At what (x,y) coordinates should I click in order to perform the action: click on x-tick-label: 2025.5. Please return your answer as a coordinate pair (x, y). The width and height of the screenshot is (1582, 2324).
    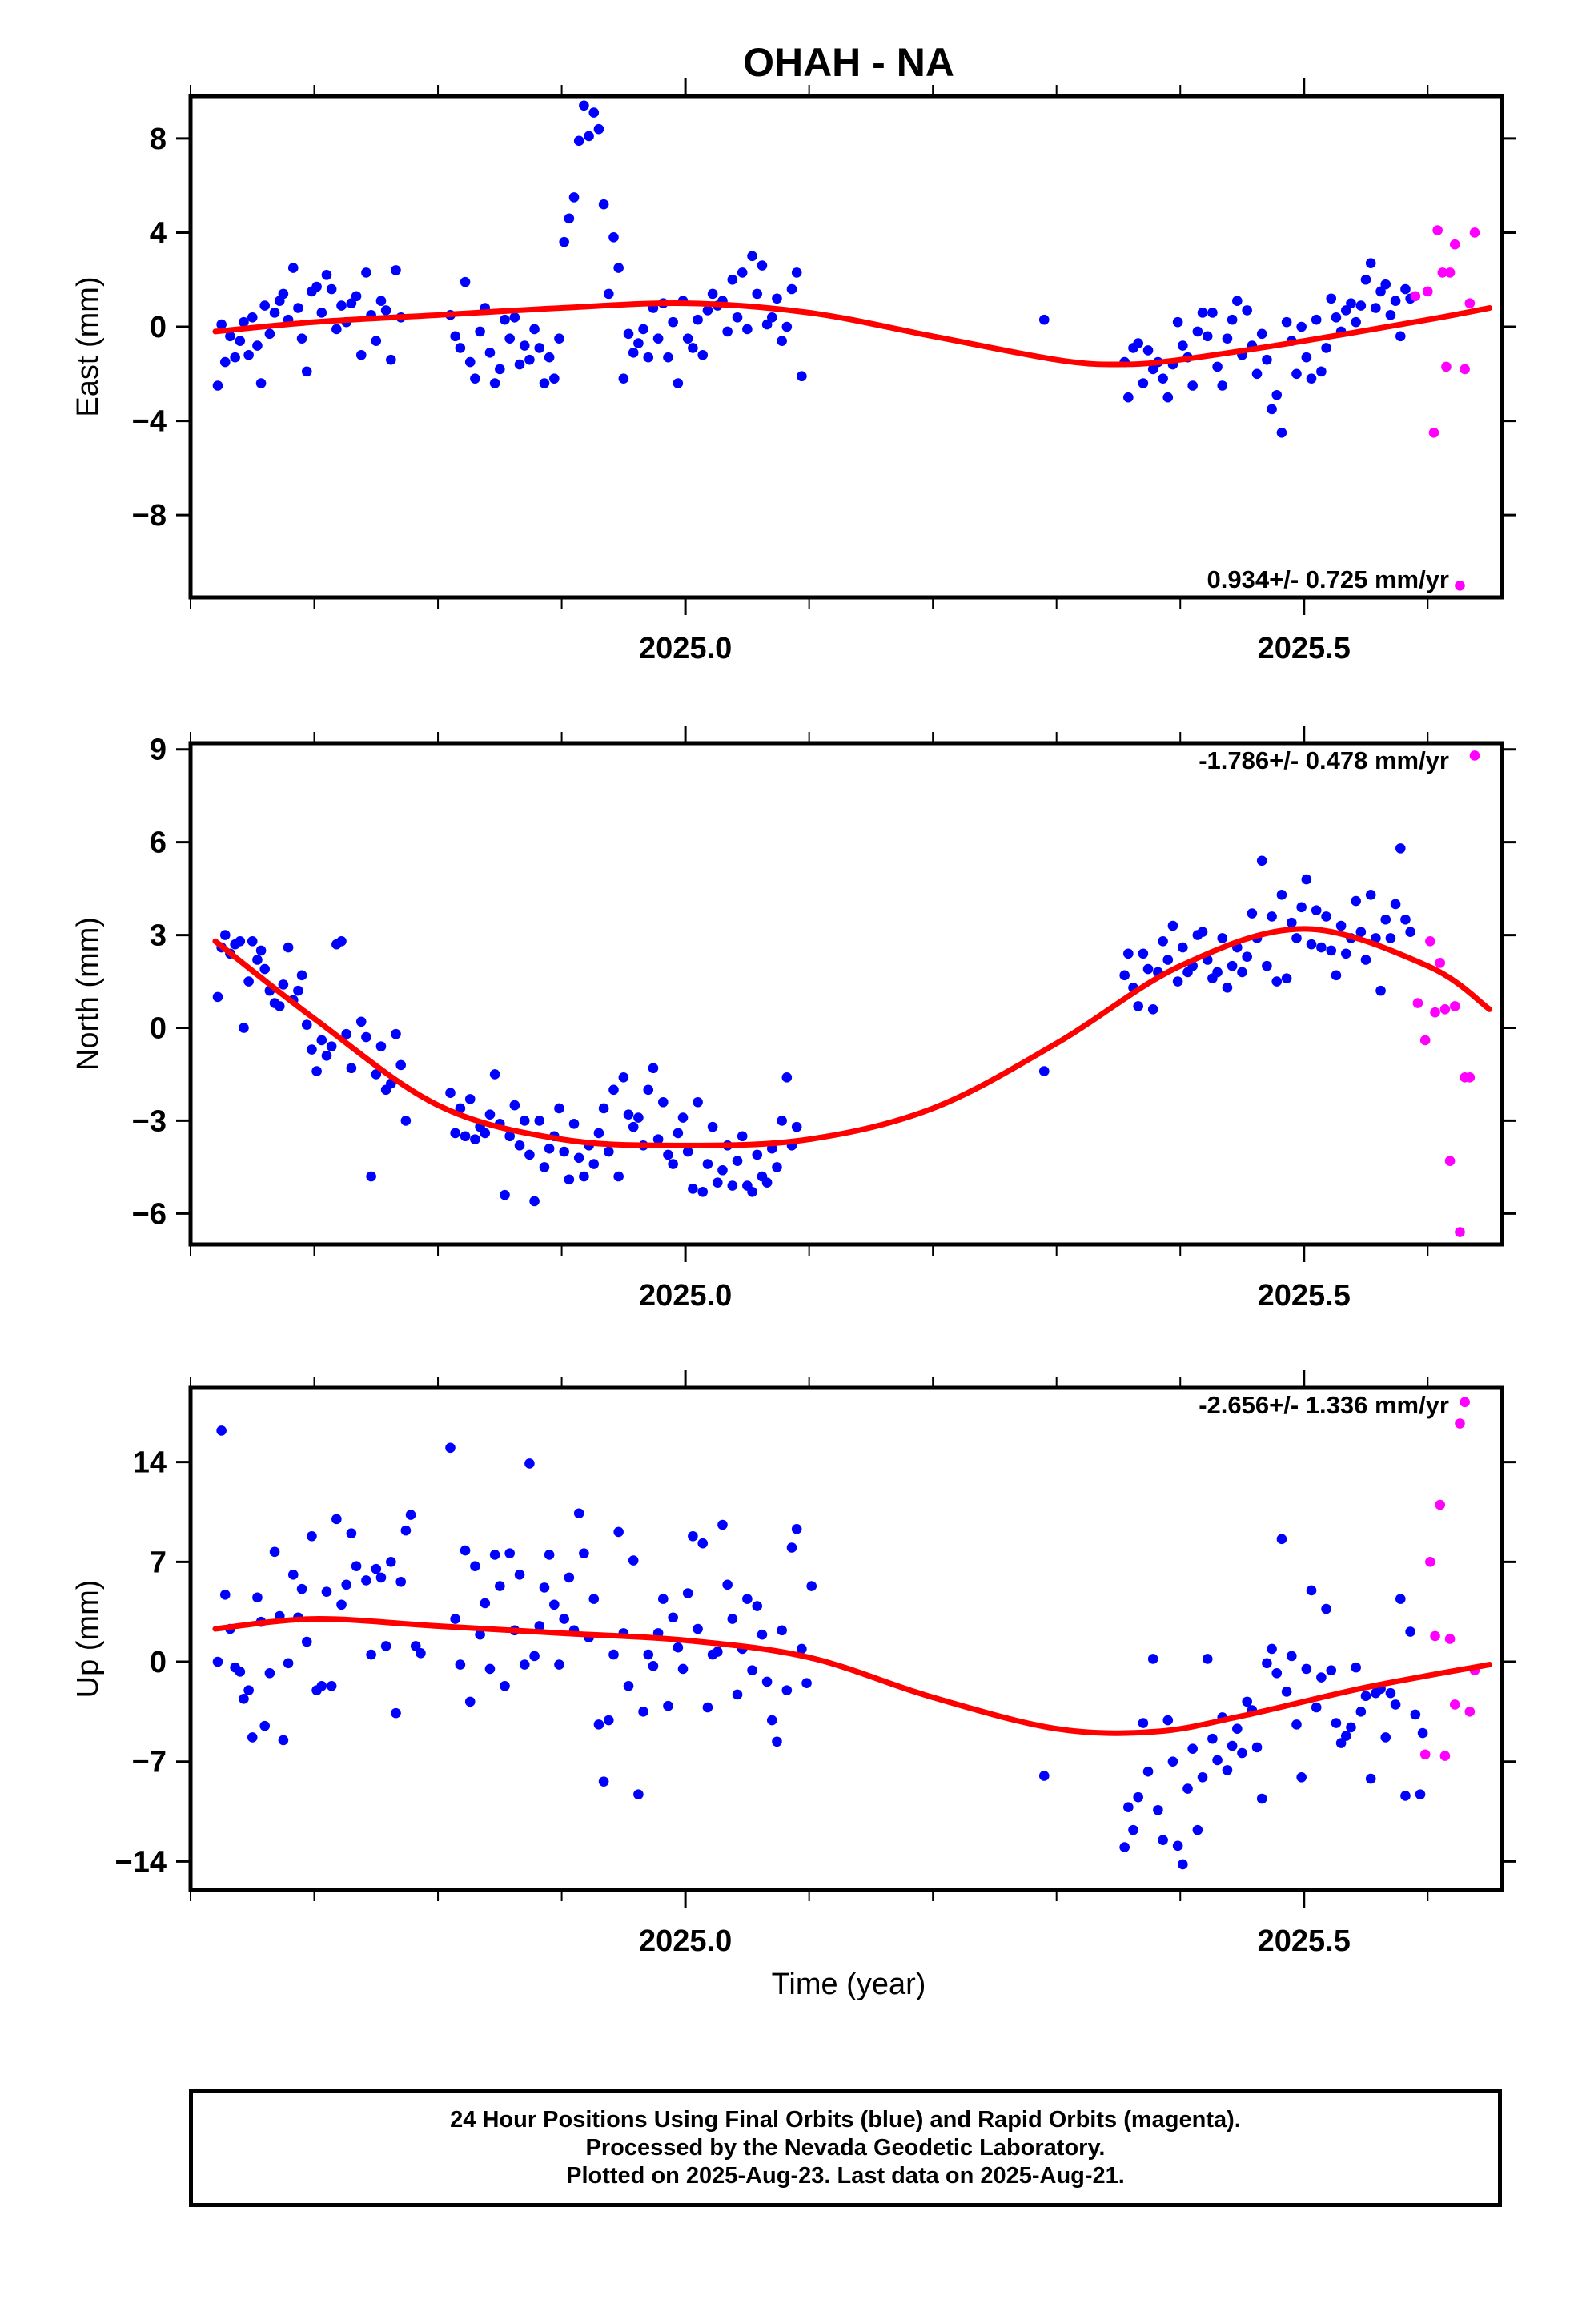
    Looking at the image, I should click on (1304, 1296).